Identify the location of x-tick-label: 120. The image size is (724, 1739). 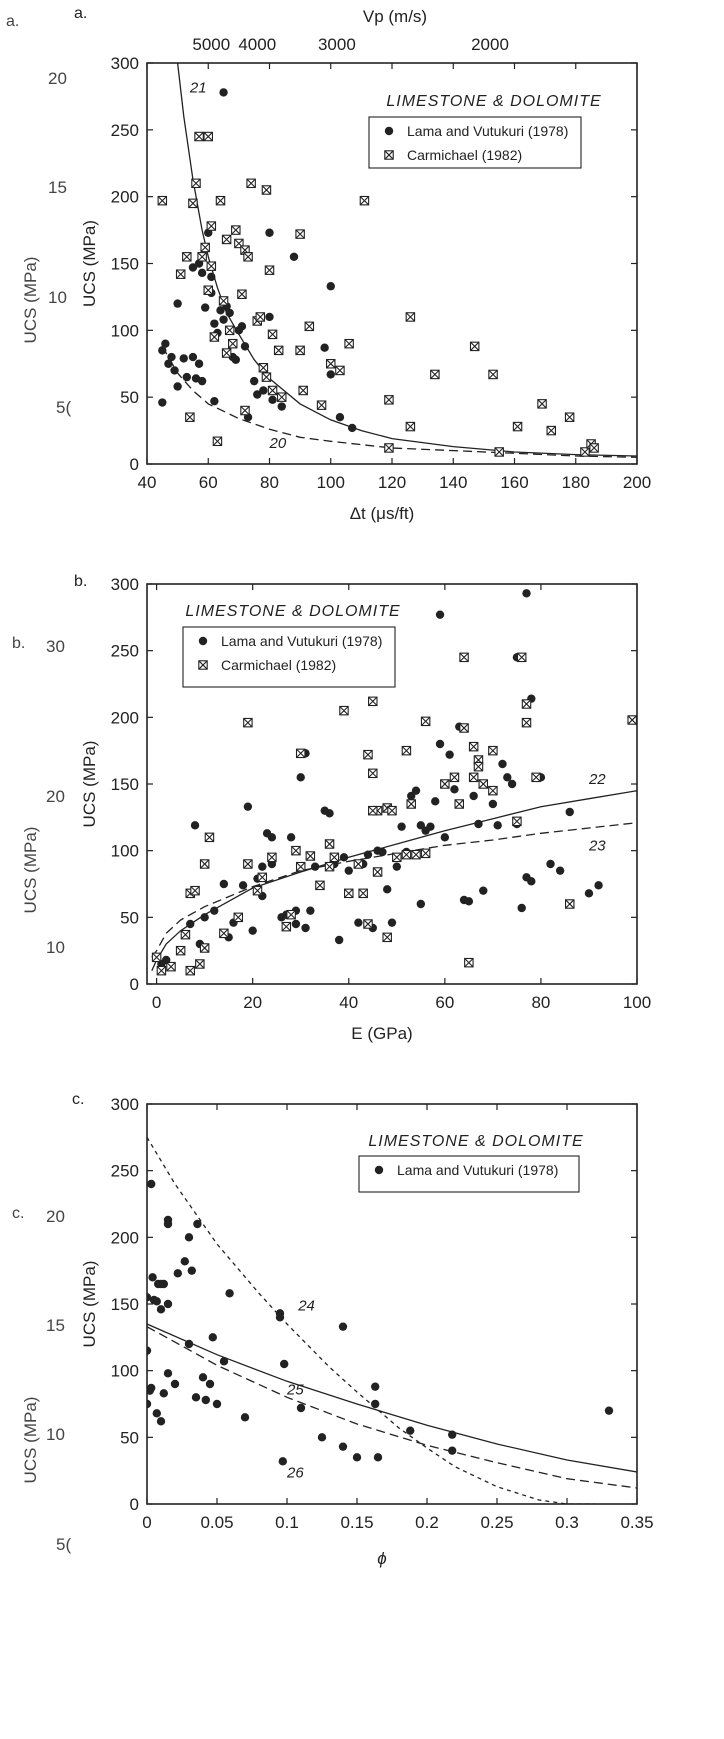
(392, 482).